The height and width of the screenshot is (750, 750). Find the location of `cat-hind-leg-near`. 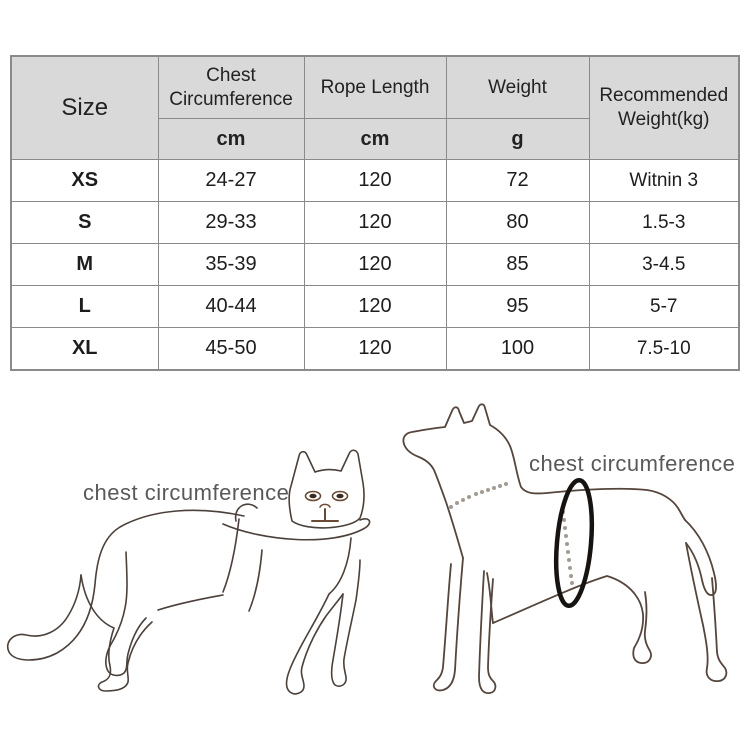

cat-hind-leg-near is located at coordinates (116, 633).